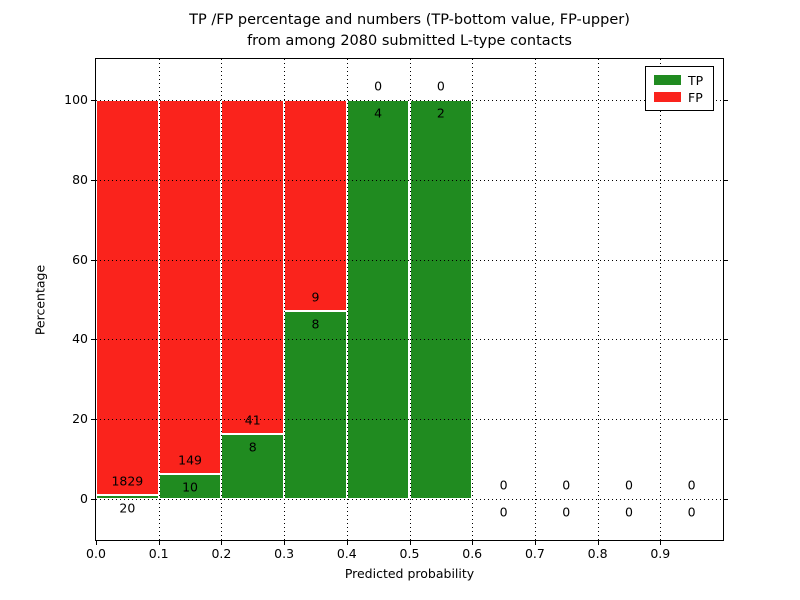 The height and width of the screenshot is (600, 800). Describe the element at coordinates (409, 553) in the screenshot. I see `x-tick-label: 0.5` at that location.